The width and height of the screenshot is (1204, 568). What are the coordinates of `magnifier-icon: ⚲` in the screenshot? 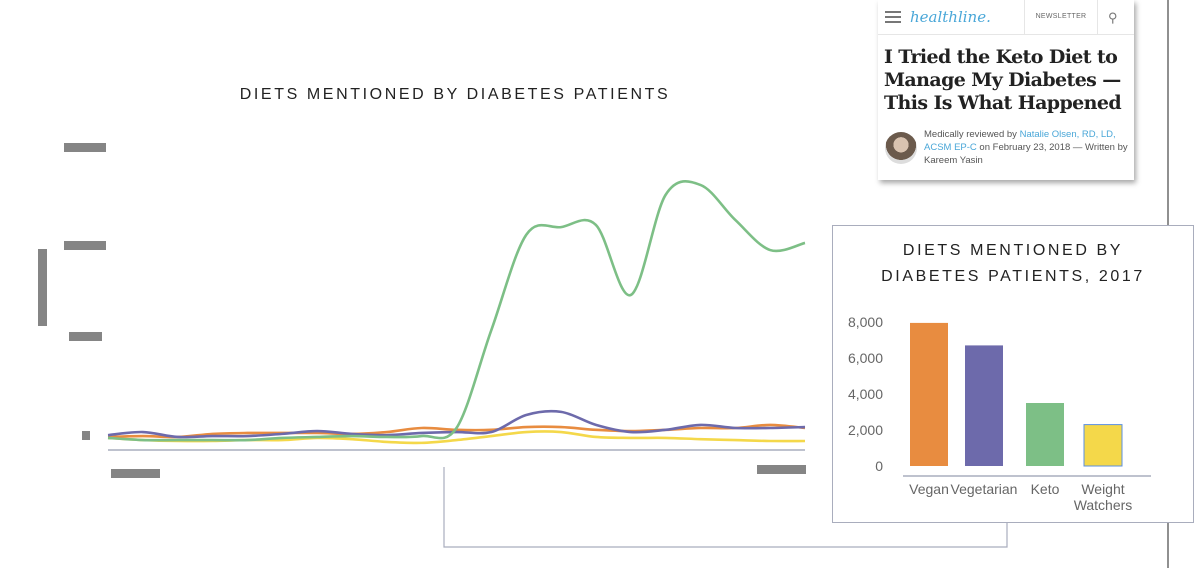 It's located at (1113, 17).